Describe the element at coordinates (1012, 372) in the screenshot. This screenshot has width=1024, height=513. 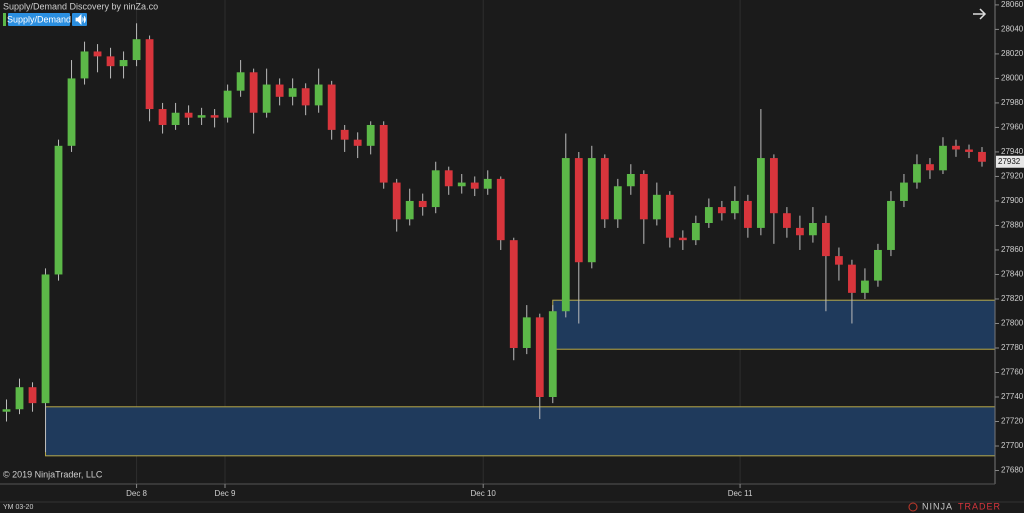
I see `y-tick-label: 27760` at that location.